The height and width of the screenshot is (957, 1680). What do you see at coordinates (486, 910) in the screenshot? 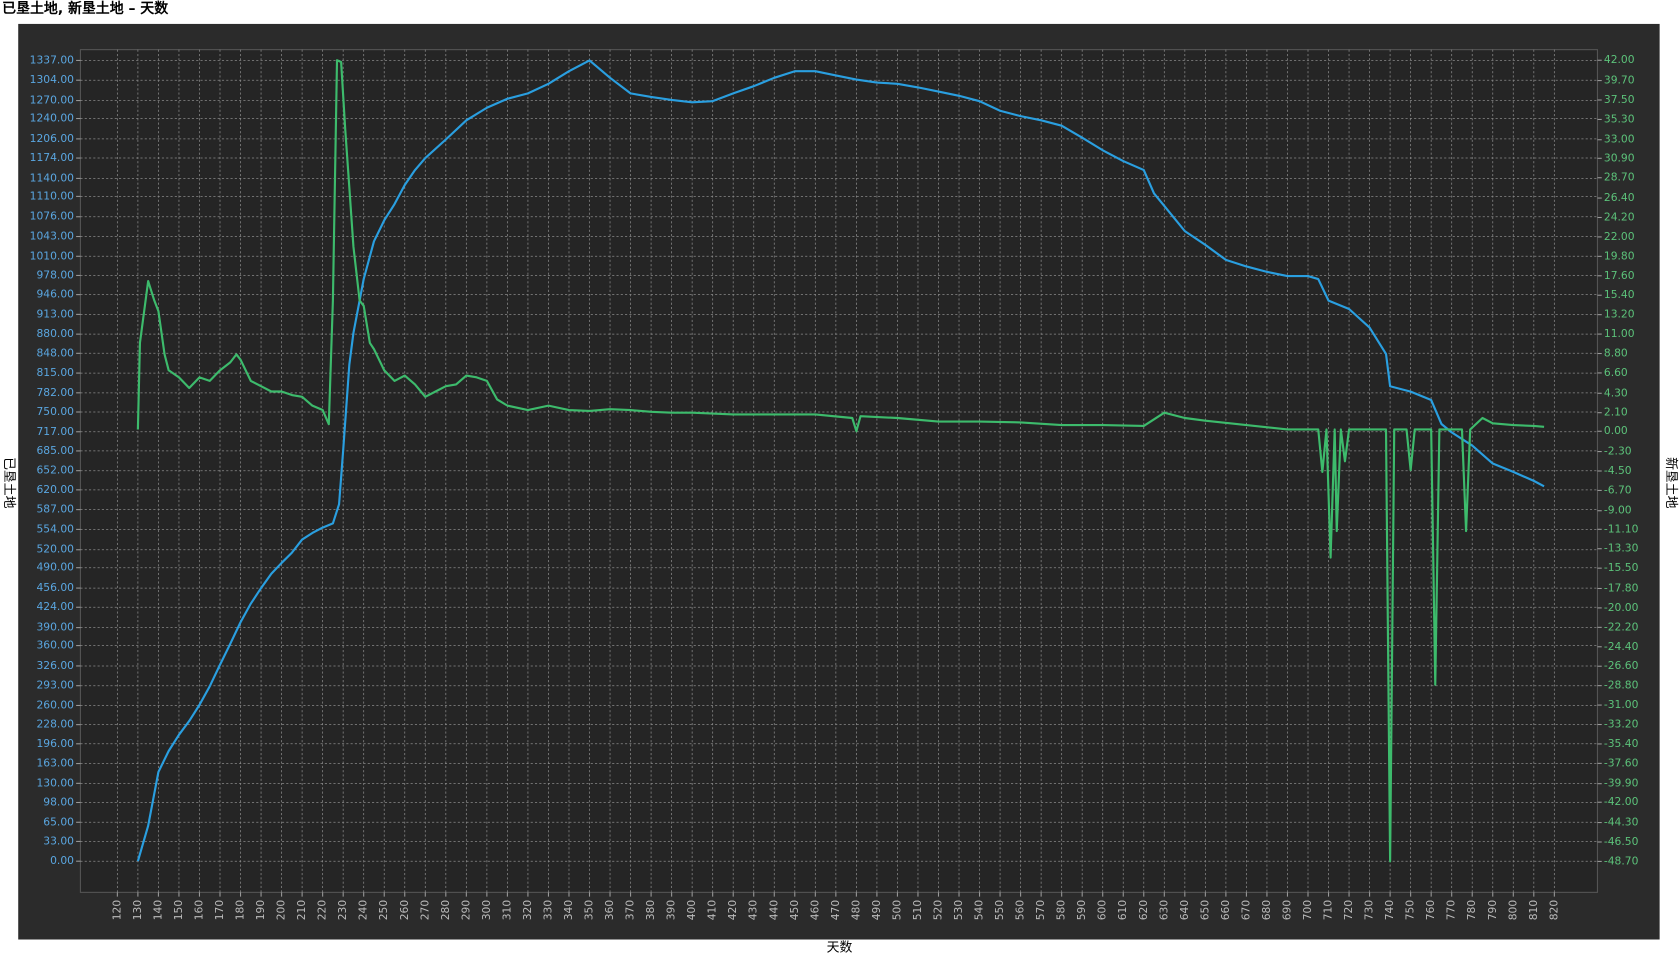
I see `x-tick-label: 300` at bounding box center [486, 910].